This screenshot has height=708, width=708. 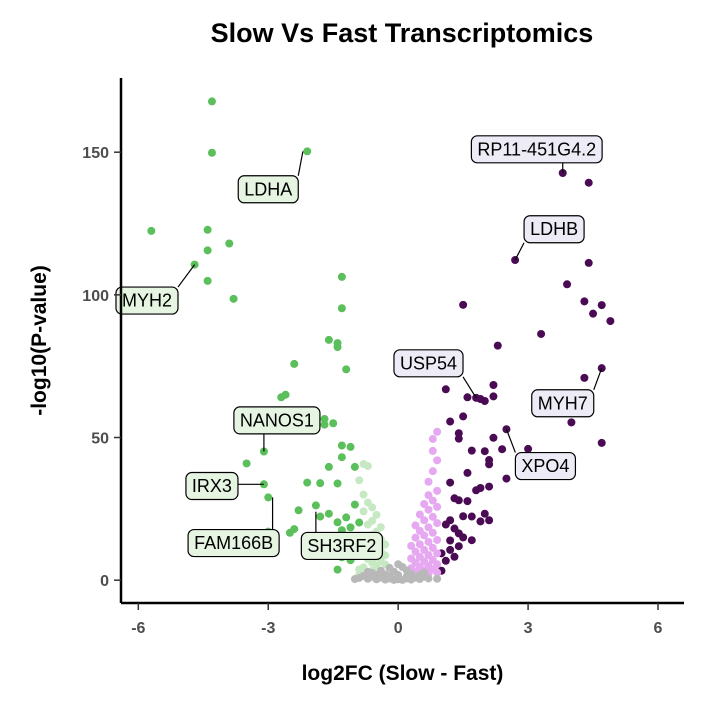 I want to click on gene-label-text: LDHA, so click(x=268, y=189).